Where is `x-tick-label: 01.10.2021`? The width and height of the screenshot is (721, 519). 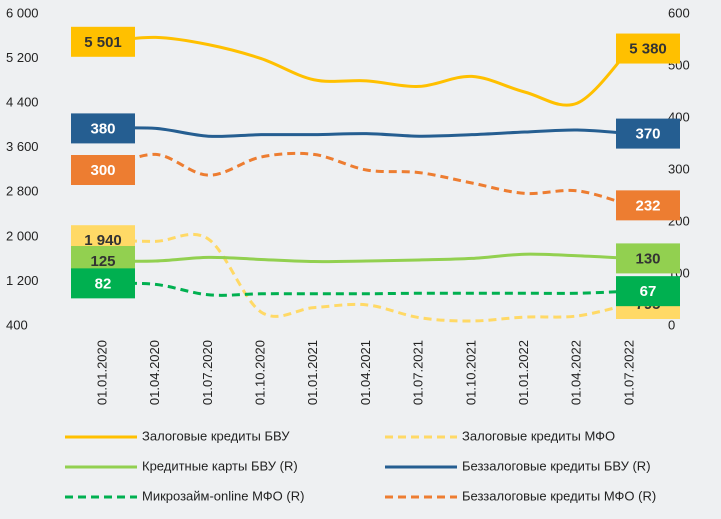
x-tick-label: 01.10.2021 is located at coordinates (470, 372).